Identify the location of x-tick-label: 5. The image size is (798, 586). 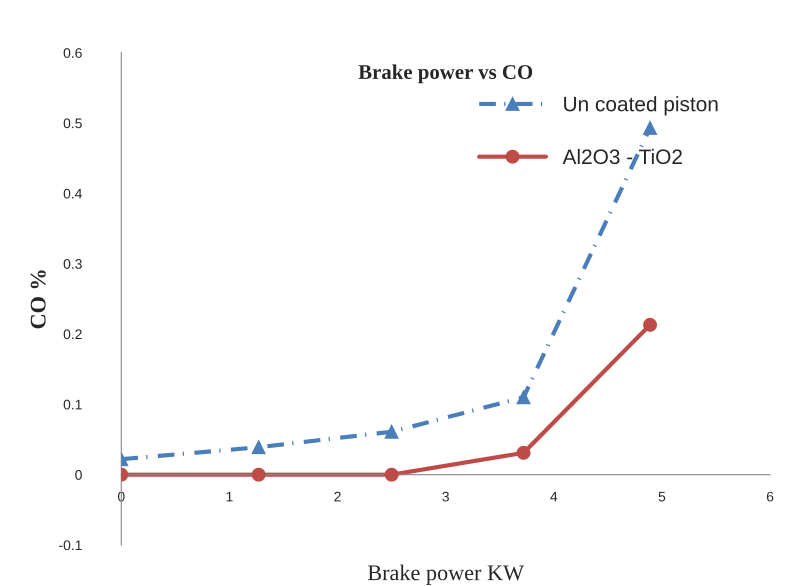
(662, 497).